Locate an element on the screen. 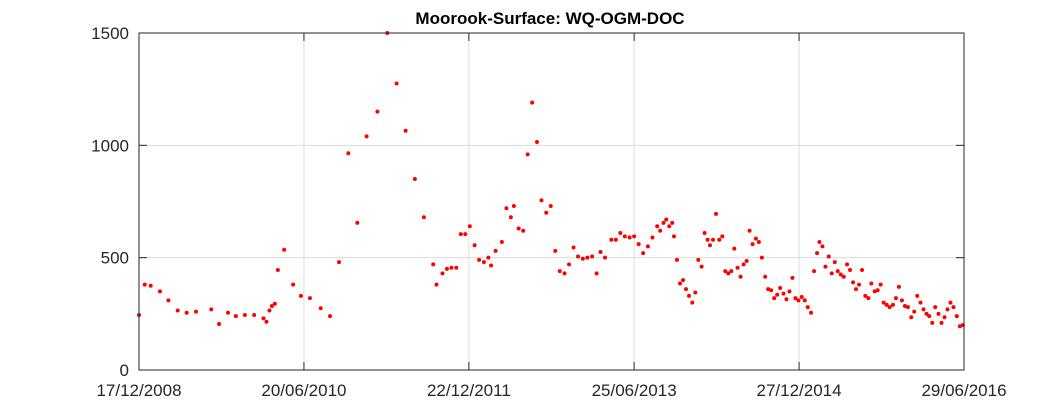 The height and width of the screenshot is (413, 1063). y-tick-label: 1000 is located at coordinates (110, 145).